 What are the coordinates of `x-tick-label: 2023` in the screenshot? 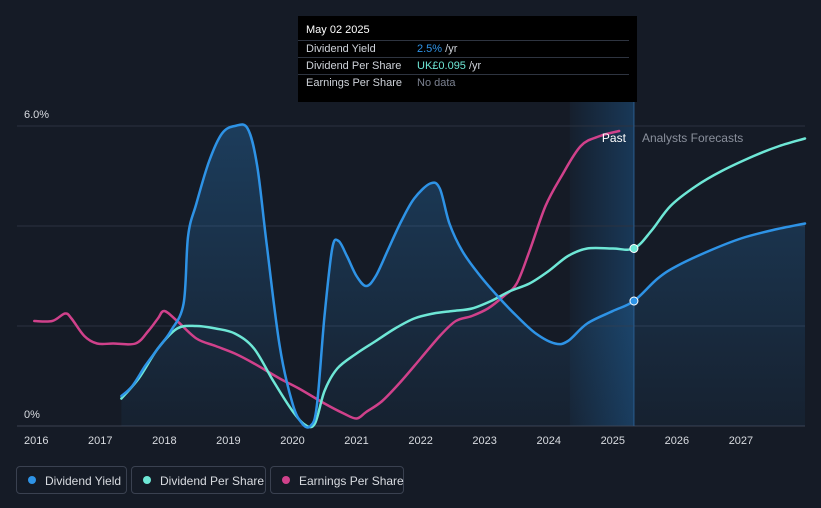 It's located at (484, 441).